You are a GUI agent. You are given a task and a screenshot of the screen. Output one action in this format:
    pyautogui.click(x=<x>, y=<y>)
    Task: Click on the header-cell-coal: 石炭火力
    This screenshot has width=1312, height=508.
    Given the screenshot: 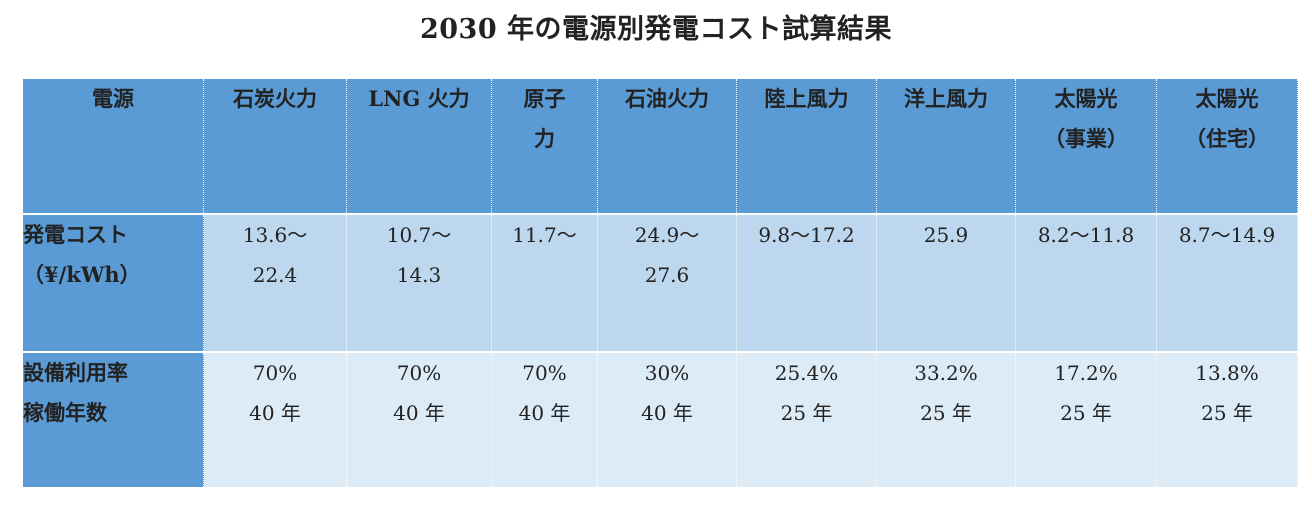 What is the action you would take?
    pyautogui.click(x=275, y=146)
    